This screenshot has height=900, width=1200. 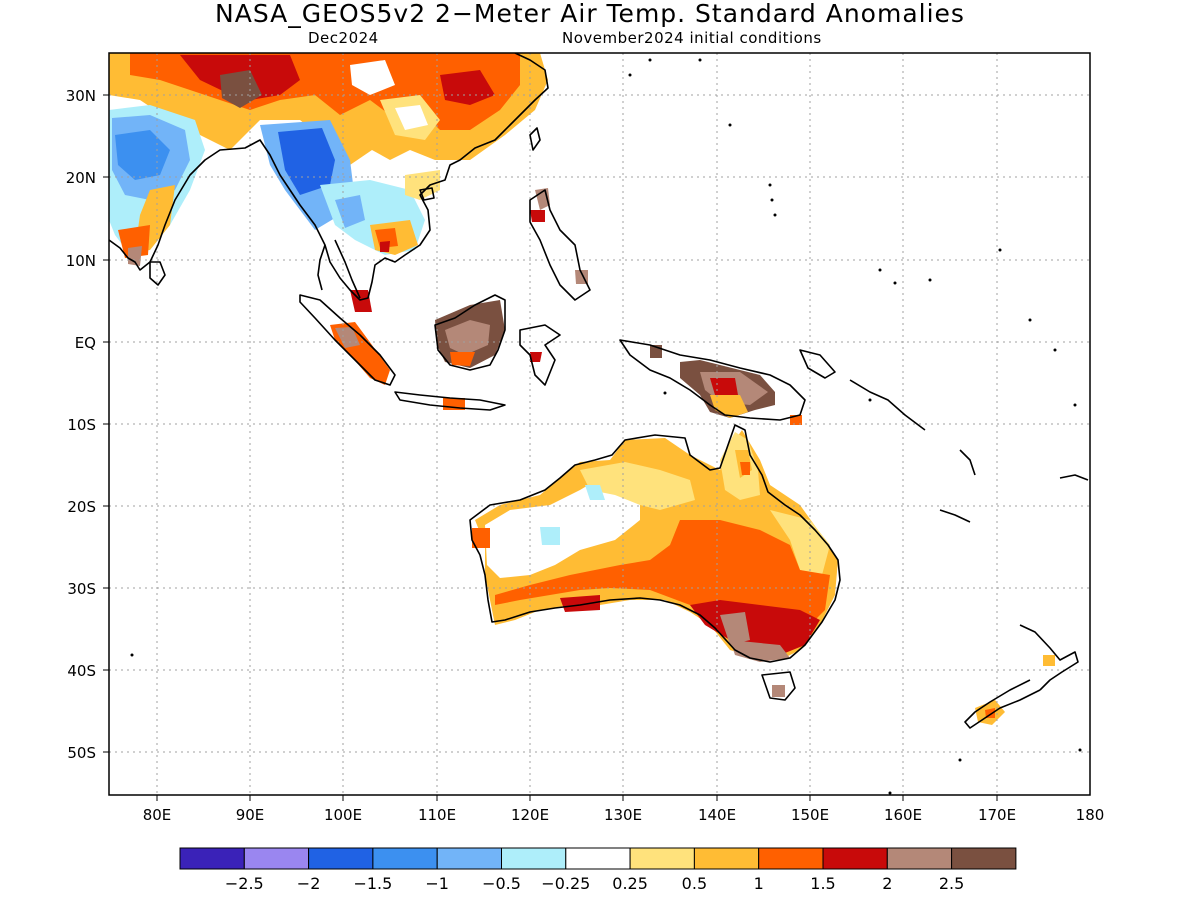 What do you see at coordinates (655, 563) in the screenshot?
I see `australia-anomaly-shading` at bounding box center [655, 563].